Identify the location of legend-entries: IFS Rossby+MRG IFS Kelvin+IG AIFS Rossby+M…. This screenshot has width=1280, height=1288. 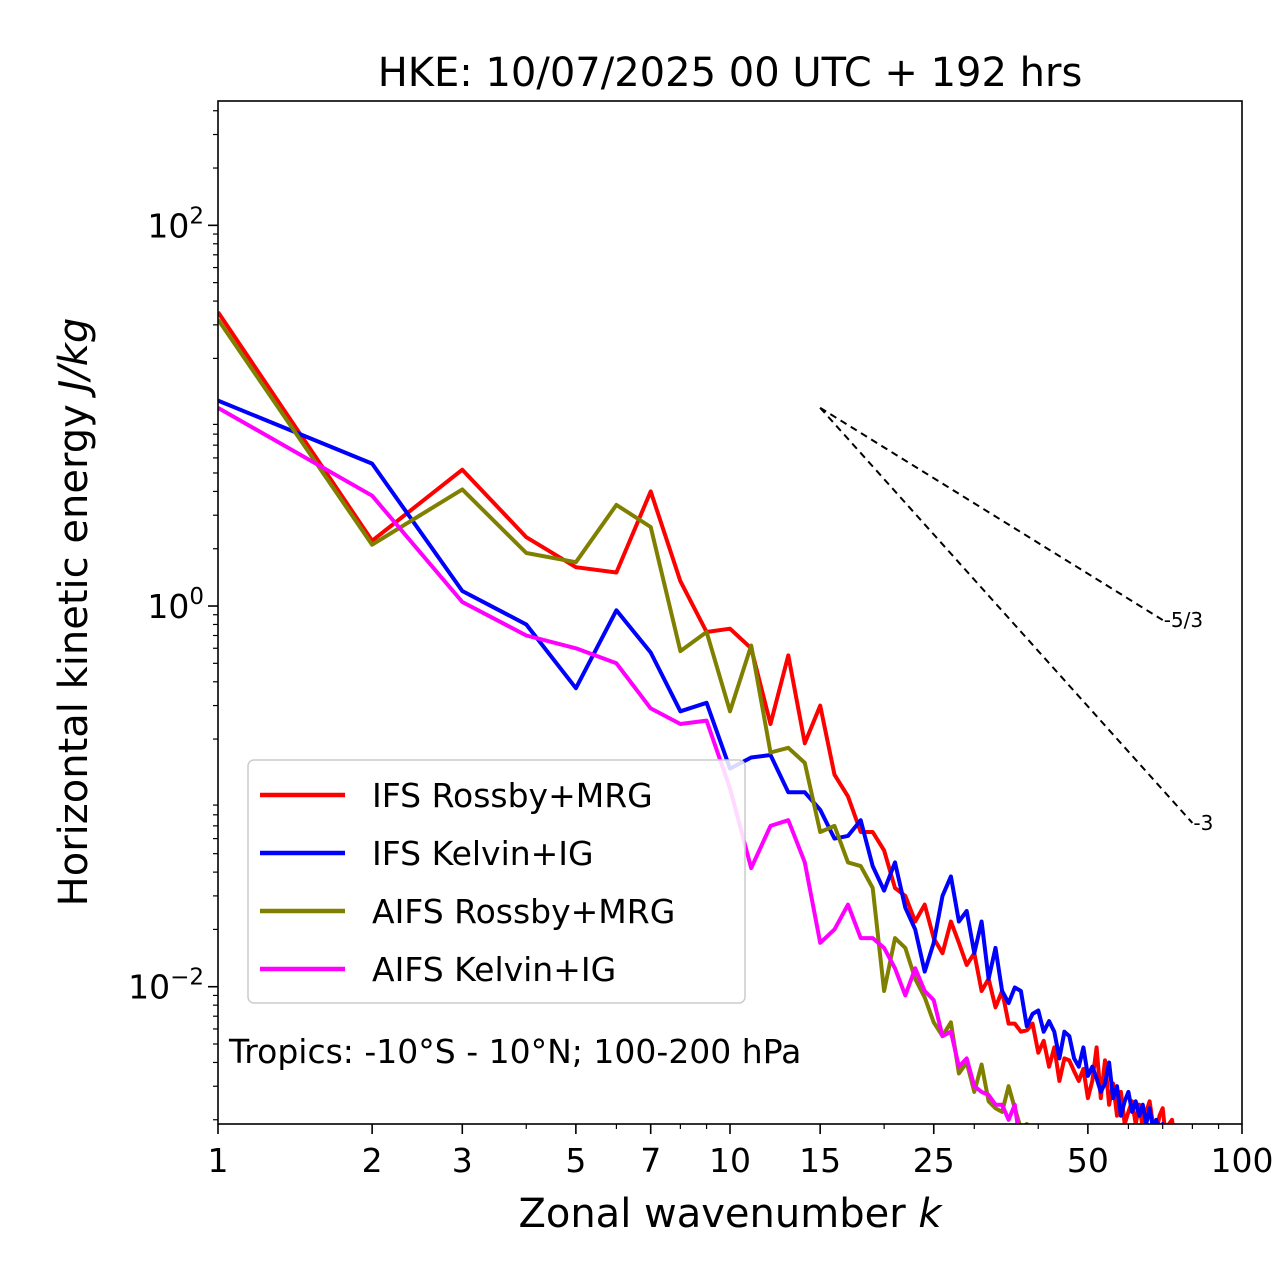
(467, 882).